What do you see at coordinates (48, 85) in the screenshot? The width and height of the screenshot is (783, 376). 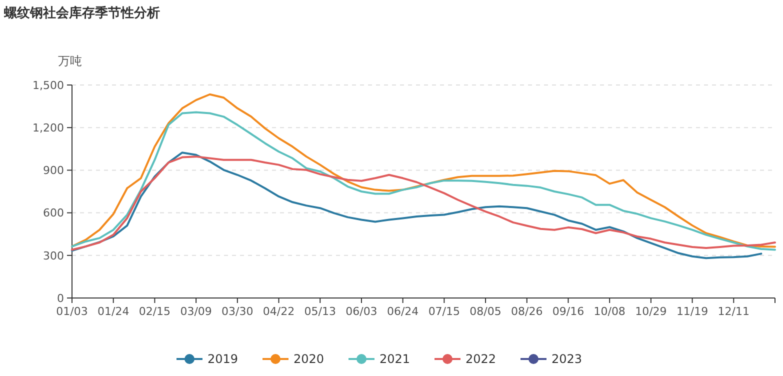 I see `y-tick-label: 1,500` at bounding box center [48, 85].